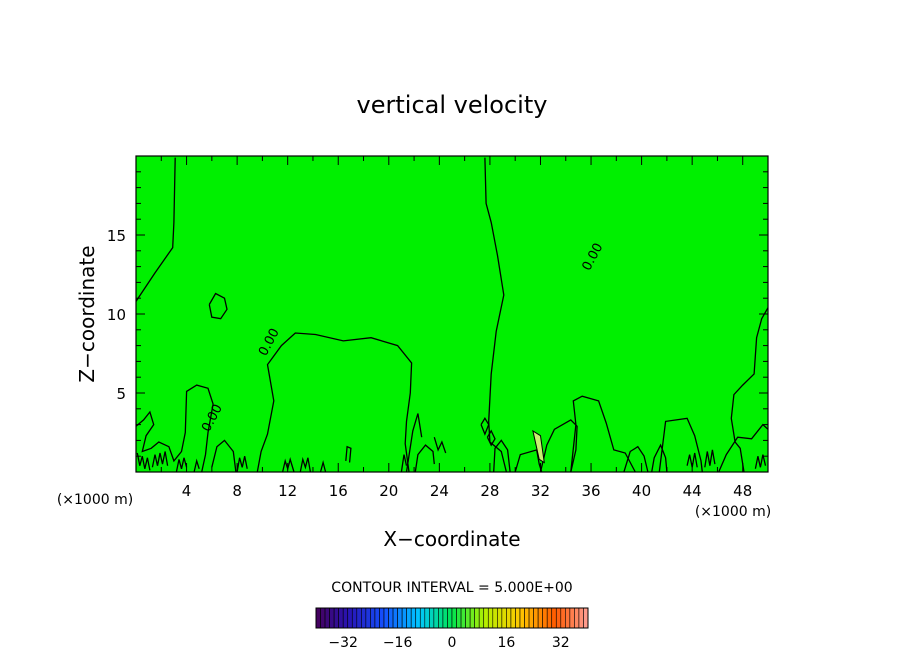 This screenshot has width=904, height=654. What do you see at coordinates (451, 588) in the screenshot?
I see `contour-interval-label: CONTOUR INTERVAL = 5.000E+00` at bounding box center [451, 588].